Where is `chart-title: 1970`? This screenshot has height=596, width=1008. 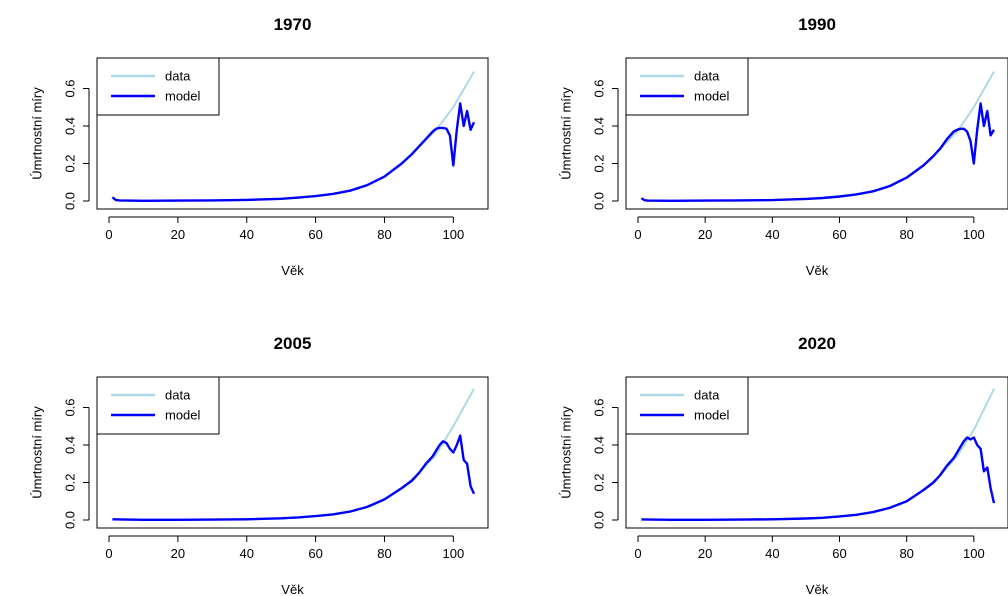 chart-title: 1970 is located at coordinates (293, 24).